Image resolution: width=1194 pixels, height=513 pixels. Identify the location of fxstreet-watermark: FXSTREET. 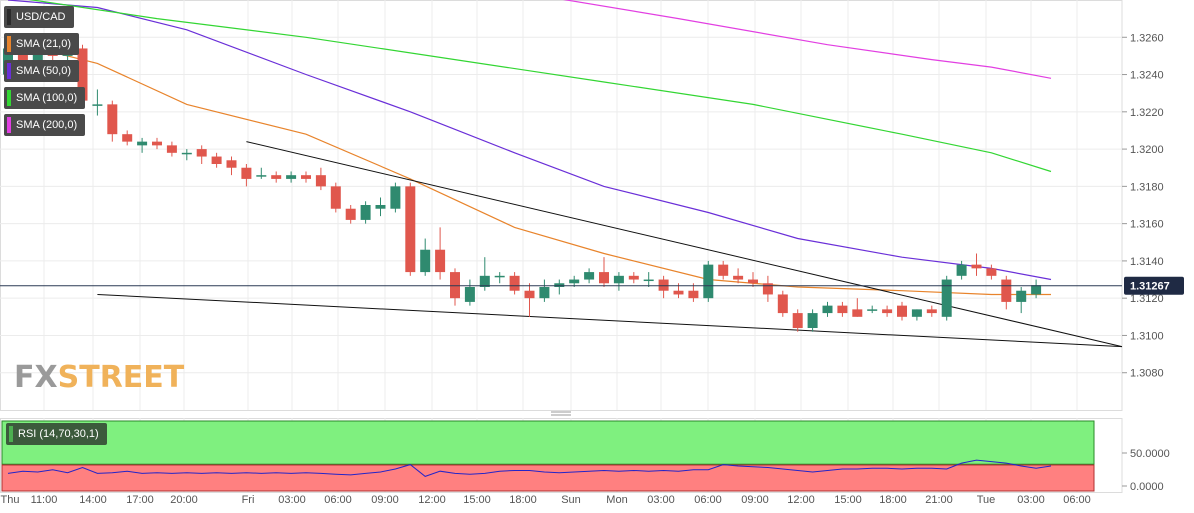
(99, 377).